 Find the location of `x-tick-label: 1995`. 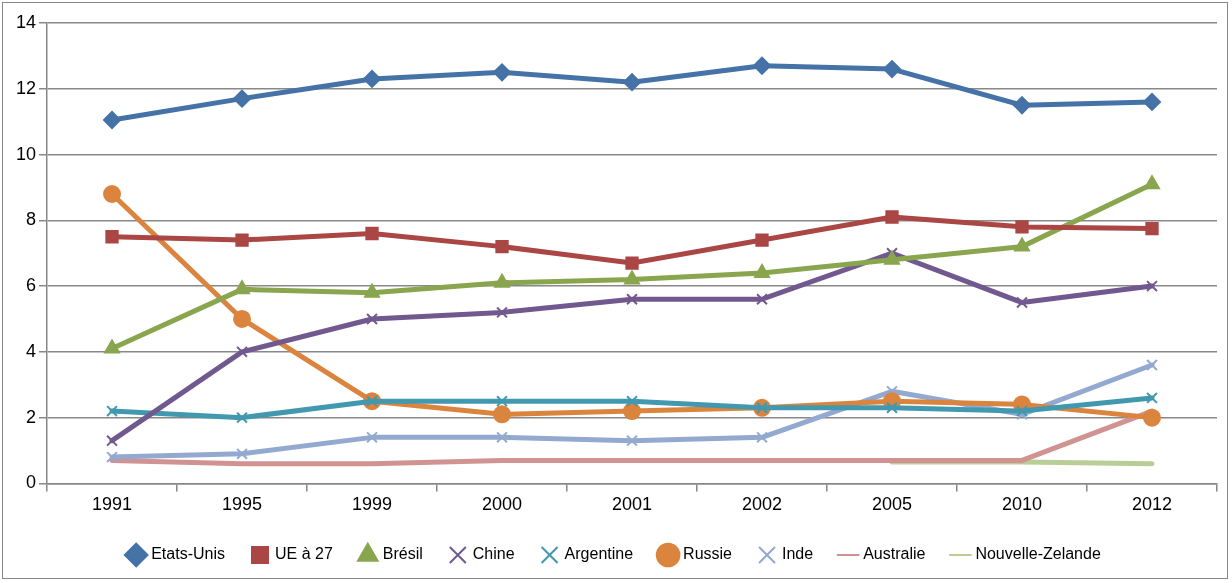

x-tick-label: 1995 is located at coordinates (242, 504).